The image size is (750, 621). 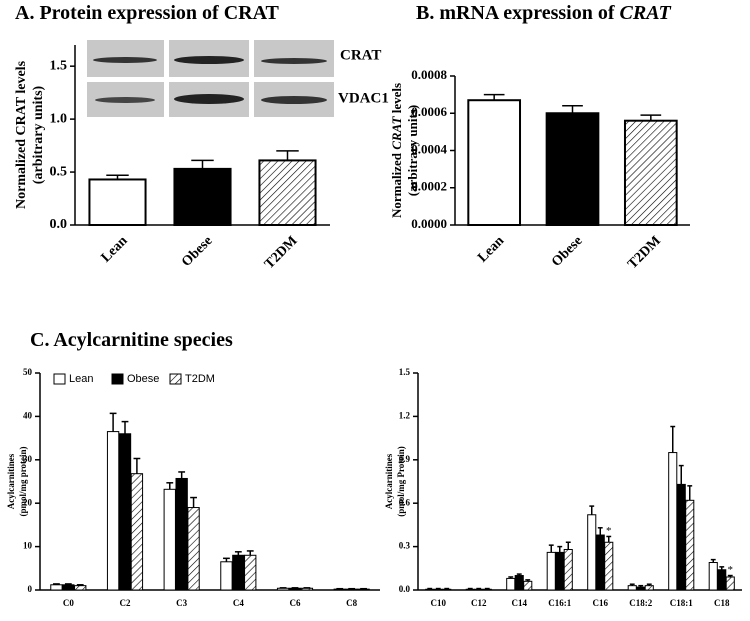 What do you see at coordinates (143, 379) in the screenshot?
I see `legend-label: Obese` at bounding box center [143, 379].